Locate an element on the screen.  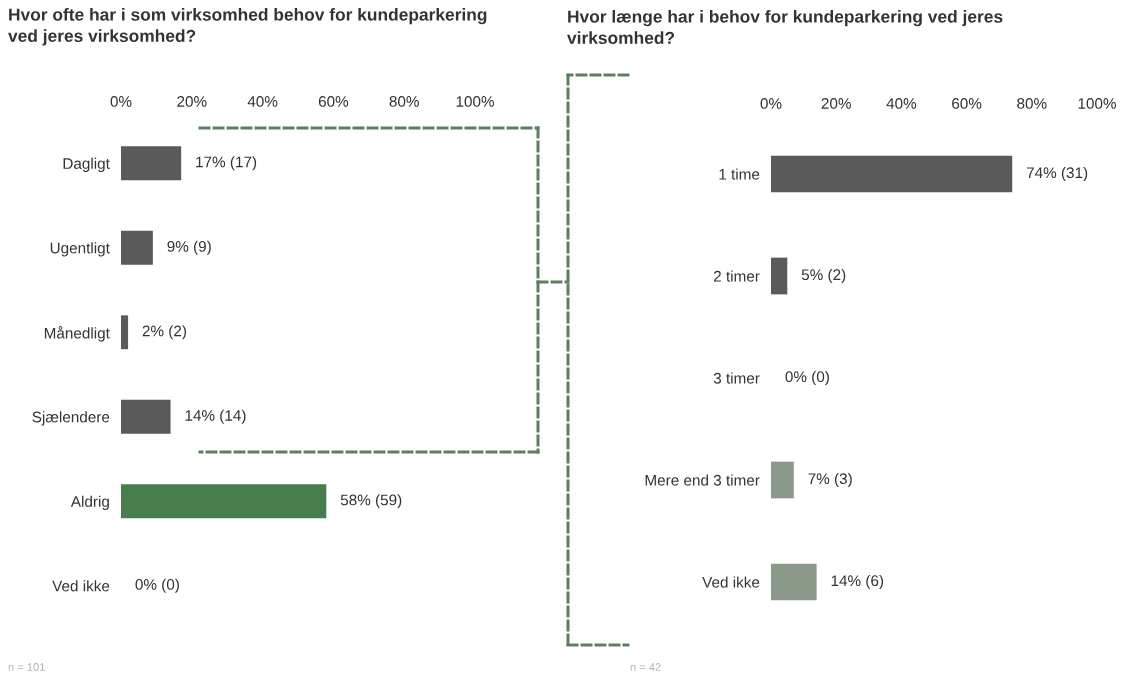
data-label: 5% (2) is located at coordinates (823, 276).